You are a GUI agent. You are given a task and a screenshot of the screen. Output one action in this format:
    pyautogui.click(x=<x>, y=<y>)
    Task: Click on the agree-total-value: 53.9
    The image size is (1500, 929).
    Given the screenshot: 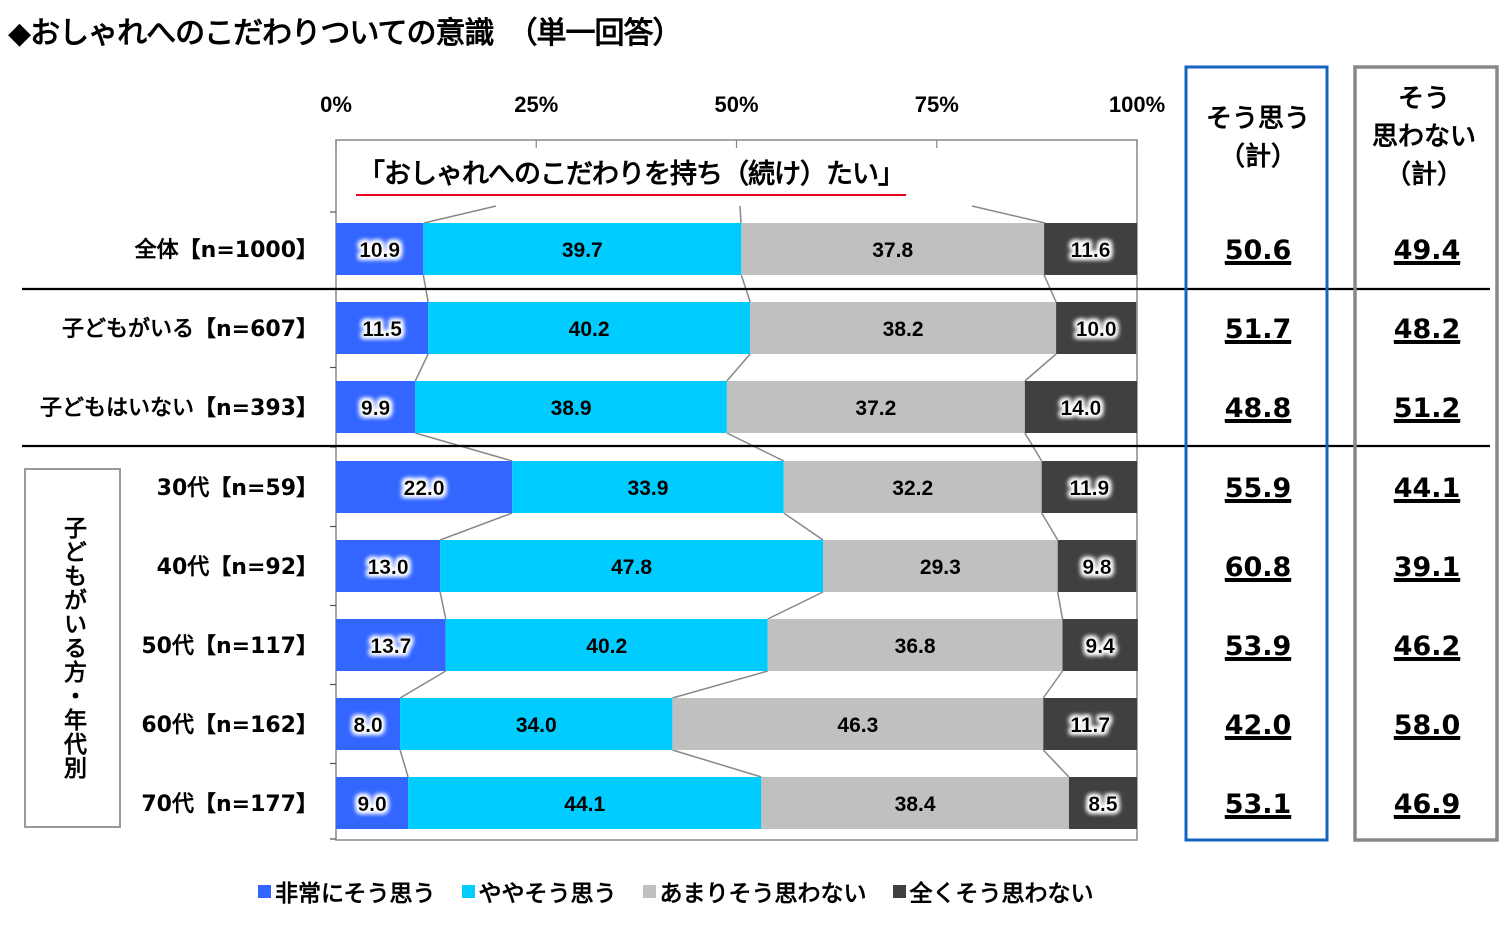 What is the action you would take?
    pyautogui.click(x=1258, y=646)
    